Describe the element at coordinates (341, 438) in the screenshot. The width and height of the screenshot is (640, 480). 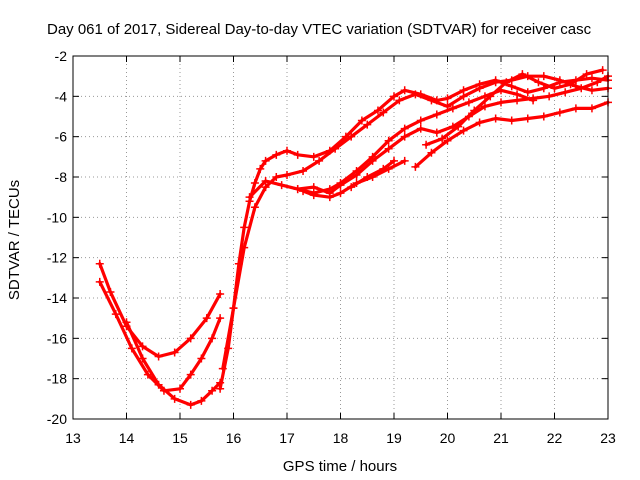
I see `x-tick-label: 18` at that location.